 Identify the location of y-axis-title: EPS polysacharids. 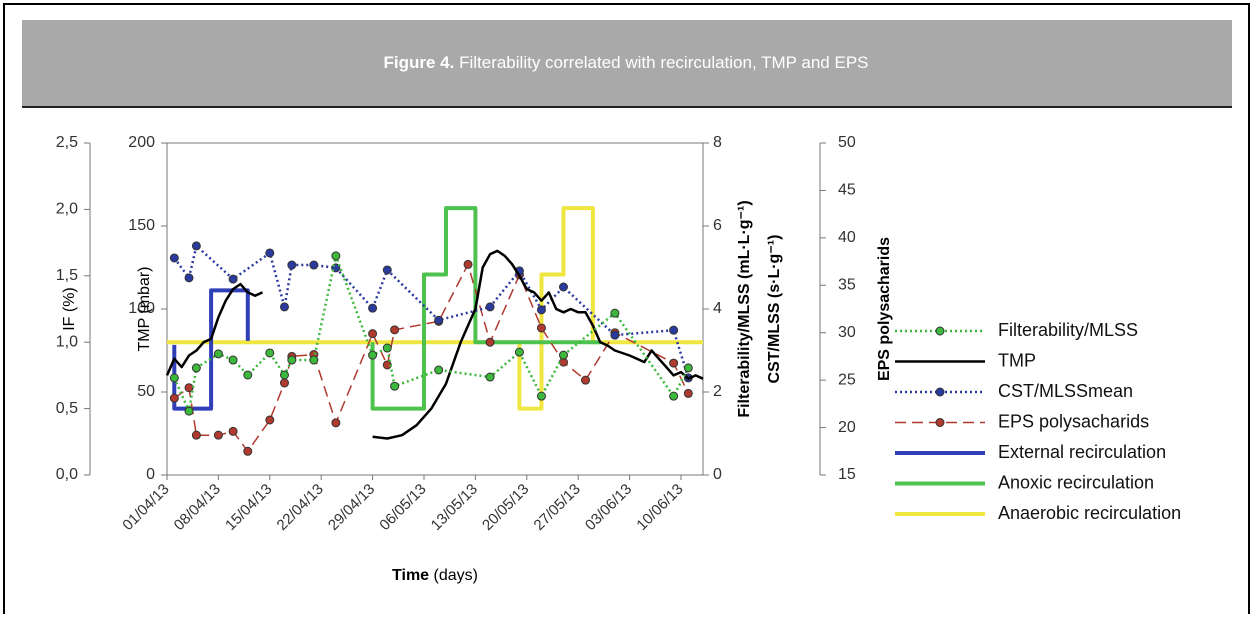
(884, 309).